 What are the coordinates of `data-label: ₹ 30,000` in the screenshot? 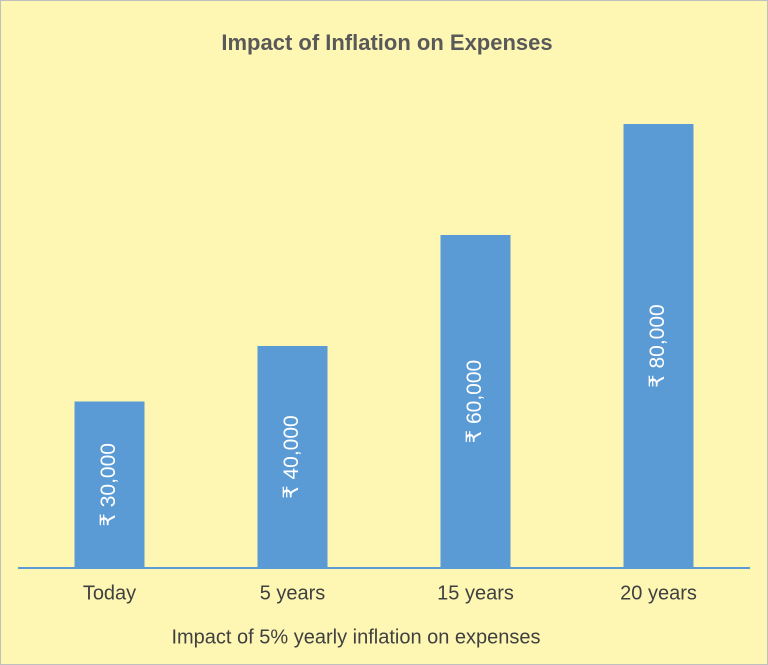 It's located at (108, 484).